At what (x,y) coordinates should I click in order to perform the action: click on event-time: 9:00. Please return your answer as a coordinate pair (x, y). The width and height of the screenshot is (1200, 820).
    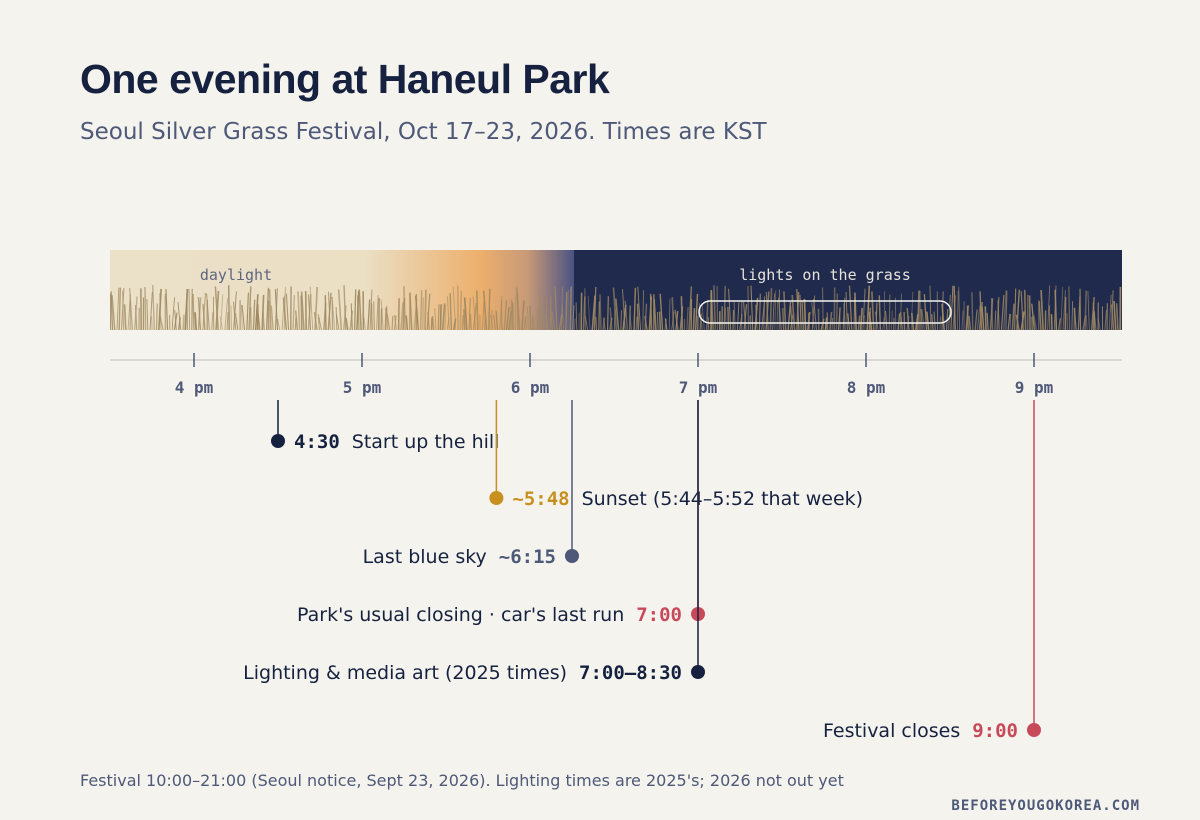
    Looking at the image, I should click on (995, 731).